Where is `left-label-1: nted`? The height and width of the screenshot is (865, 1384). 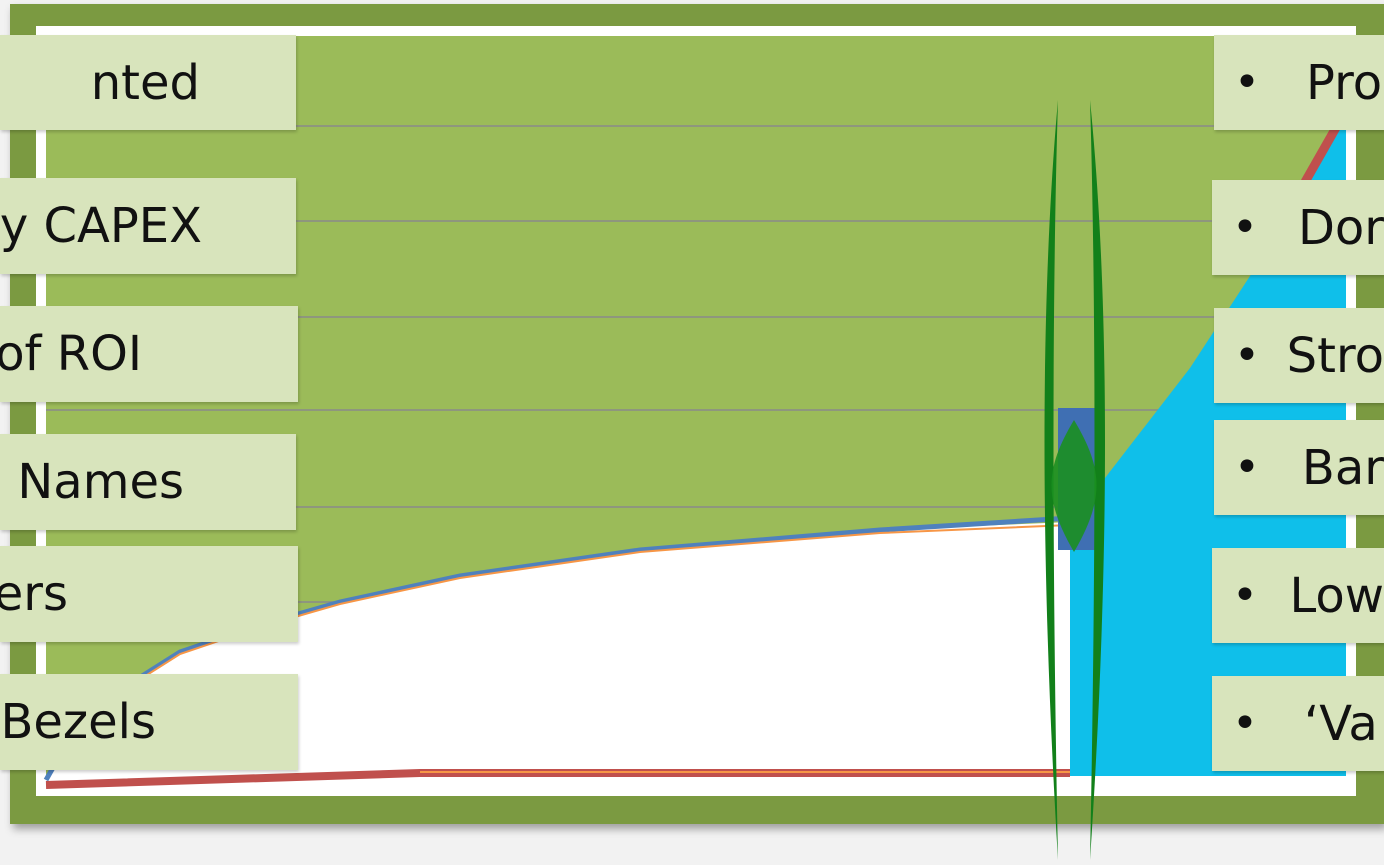
left-label-1: nted is located at coordinates (148, 82).